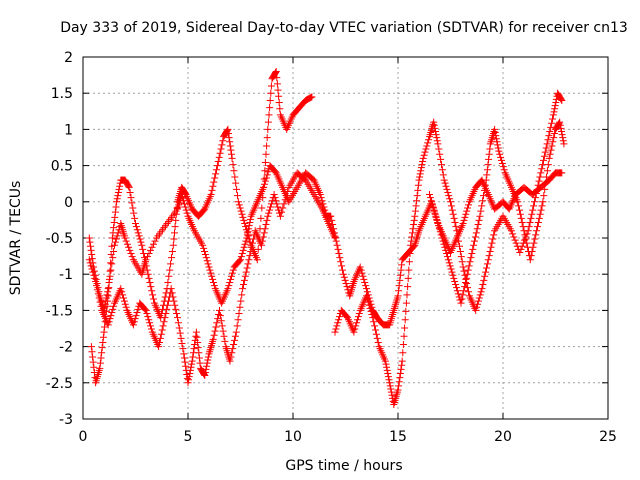 Image resolution: width=640 pixels, height=480 pixels. I want to click on y-tick-label: -2, so click(66, 348).